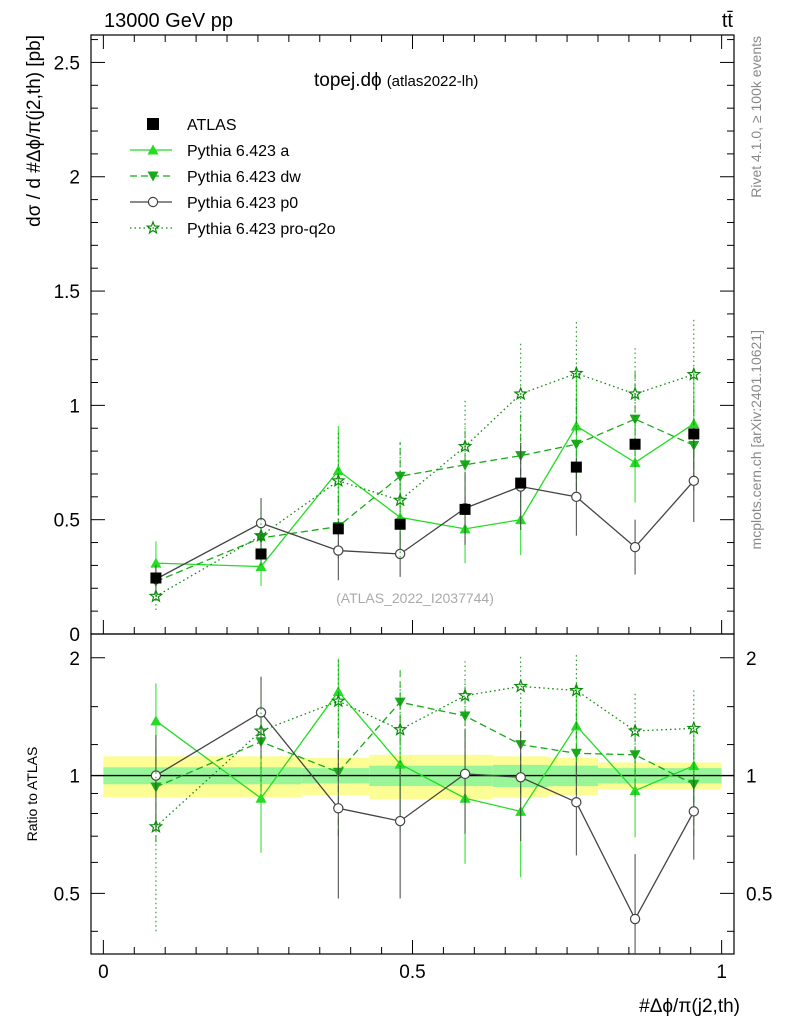 This screenshot has height=1024, width=786. What do you see at coordinates (244, 177) in the screenshot?
I see `legend-label: Pythia 6.423 dw` at bounding box center [244, 177].